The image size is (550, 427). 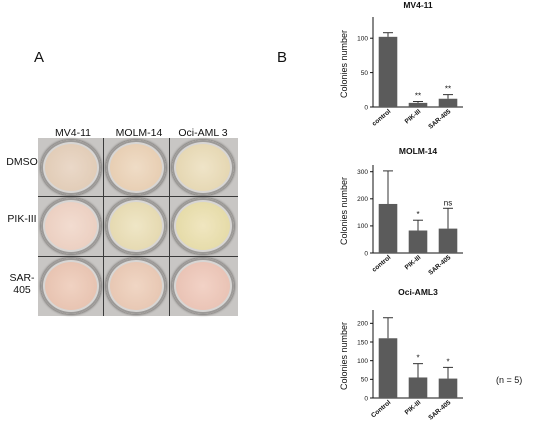 What do you see at coordinates (39, 57) in the screenshot?
I see `panel-a-letter: A` at bounding box center [39, 57].